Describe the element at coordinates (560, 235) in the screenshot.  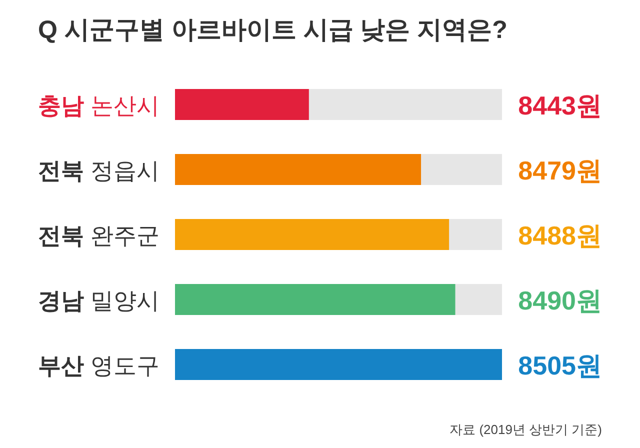
I see `data-label: 8488원` at that location.